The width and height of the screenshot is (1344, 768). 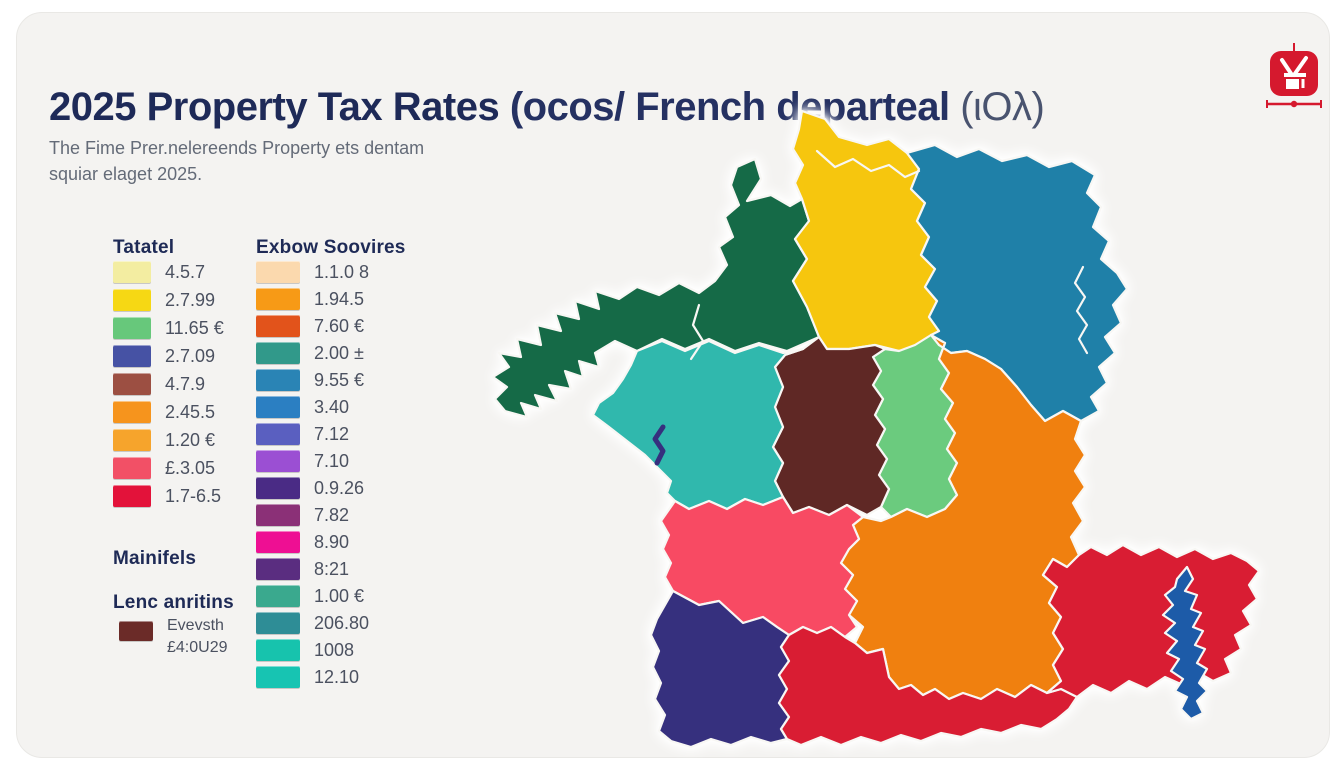 What do you see at coordinates (332, 433) in the screenshot?
I see `legend-value: 7.12` at bounding box center [332, 433].